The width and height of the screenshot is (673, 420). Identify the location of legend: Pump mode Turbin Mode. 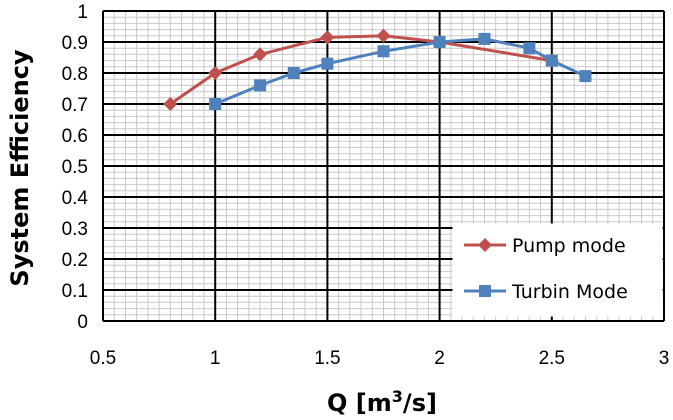
(557, 270).